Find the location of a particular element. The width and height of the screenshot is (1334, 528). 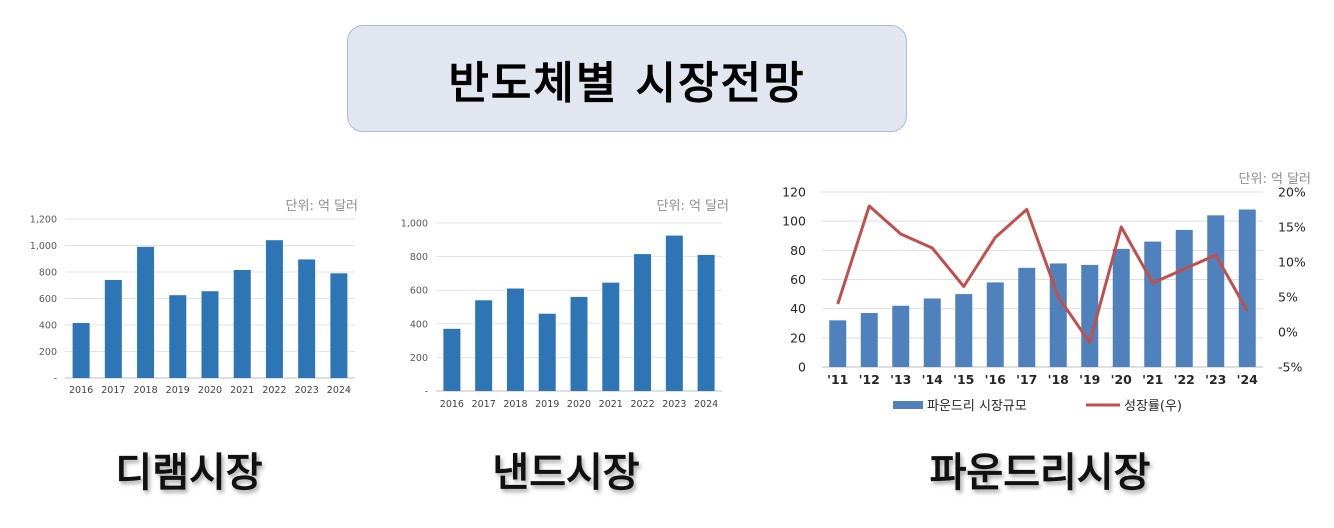

legend-swatch-bar is located at coordinates (908, 405).